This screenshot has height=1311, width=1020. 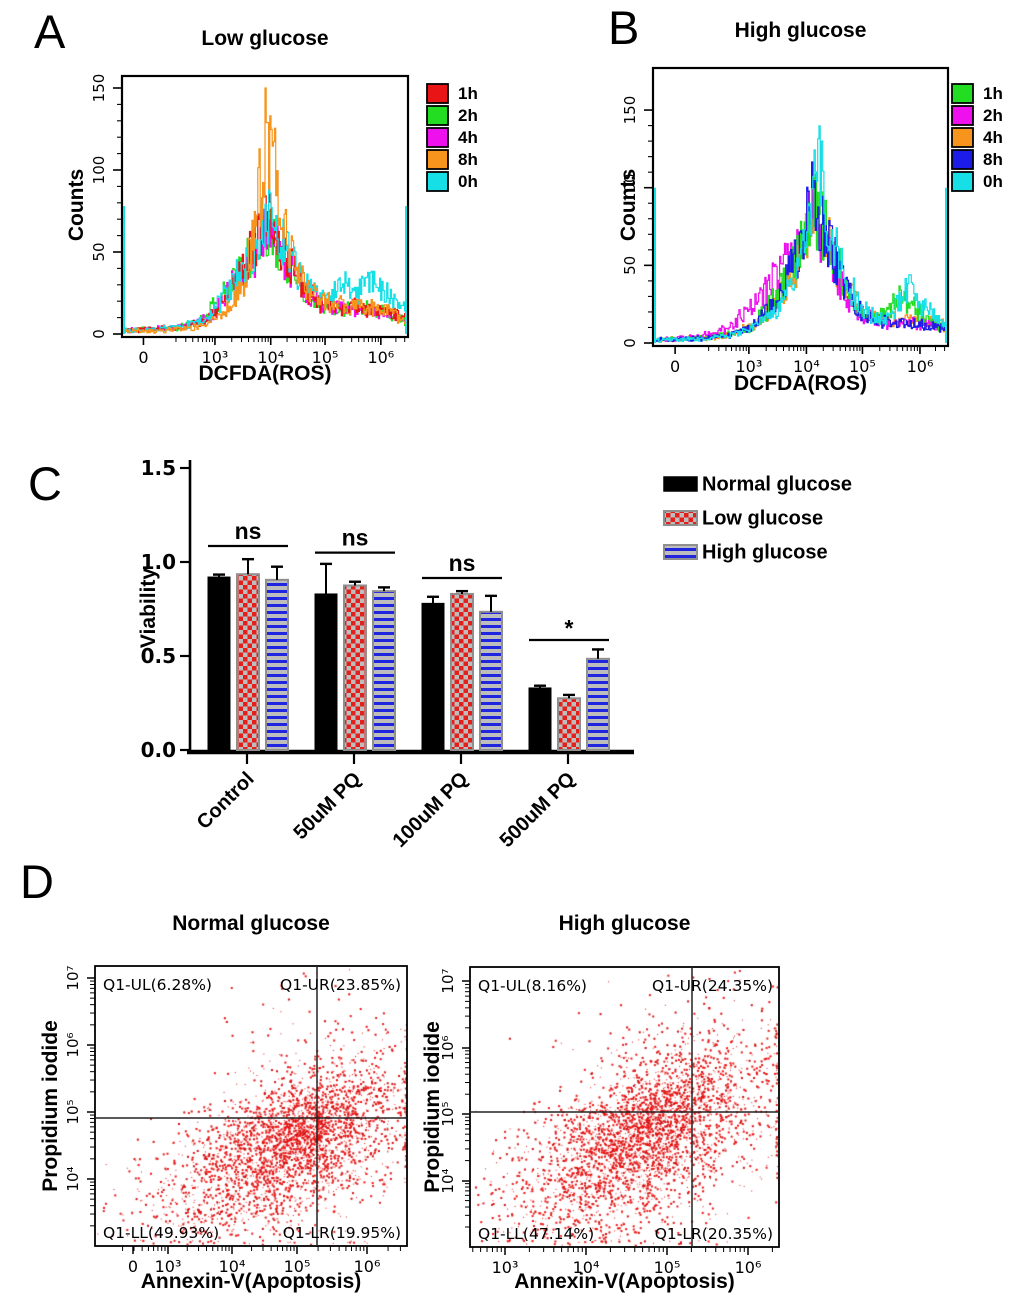 What do you see at coordinates (680, 518) in the screenshot?
I see `legend-swatch-red-checker` at bounding box center [680, 518].